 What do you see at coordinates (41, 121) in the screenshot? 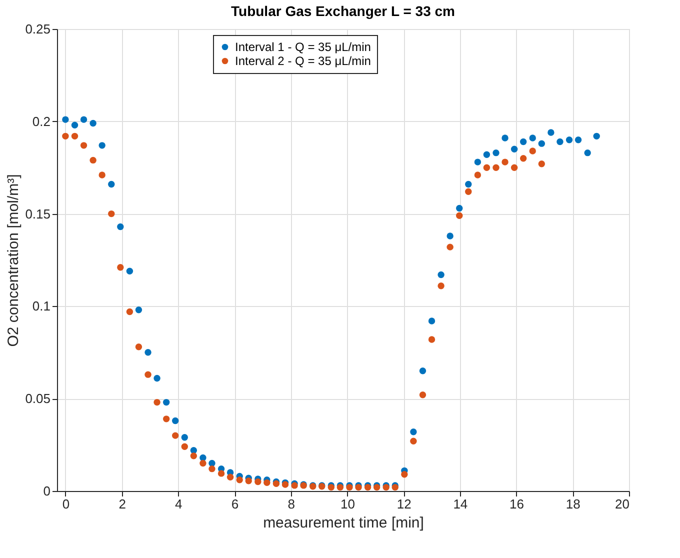
I see `y-tick-label: 0.2` at bounding box center [41, 121].